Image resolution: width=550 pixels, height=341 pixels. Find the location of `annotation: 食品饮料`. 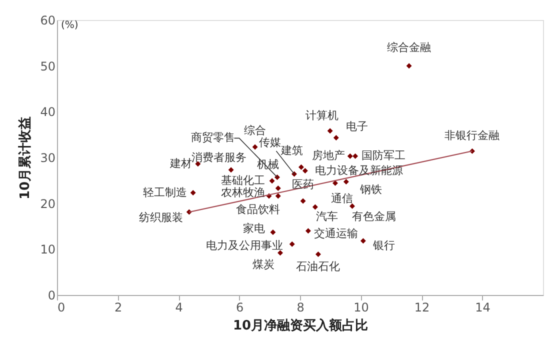

annotation: 食品饮料 is located at coordinates (258, 209).